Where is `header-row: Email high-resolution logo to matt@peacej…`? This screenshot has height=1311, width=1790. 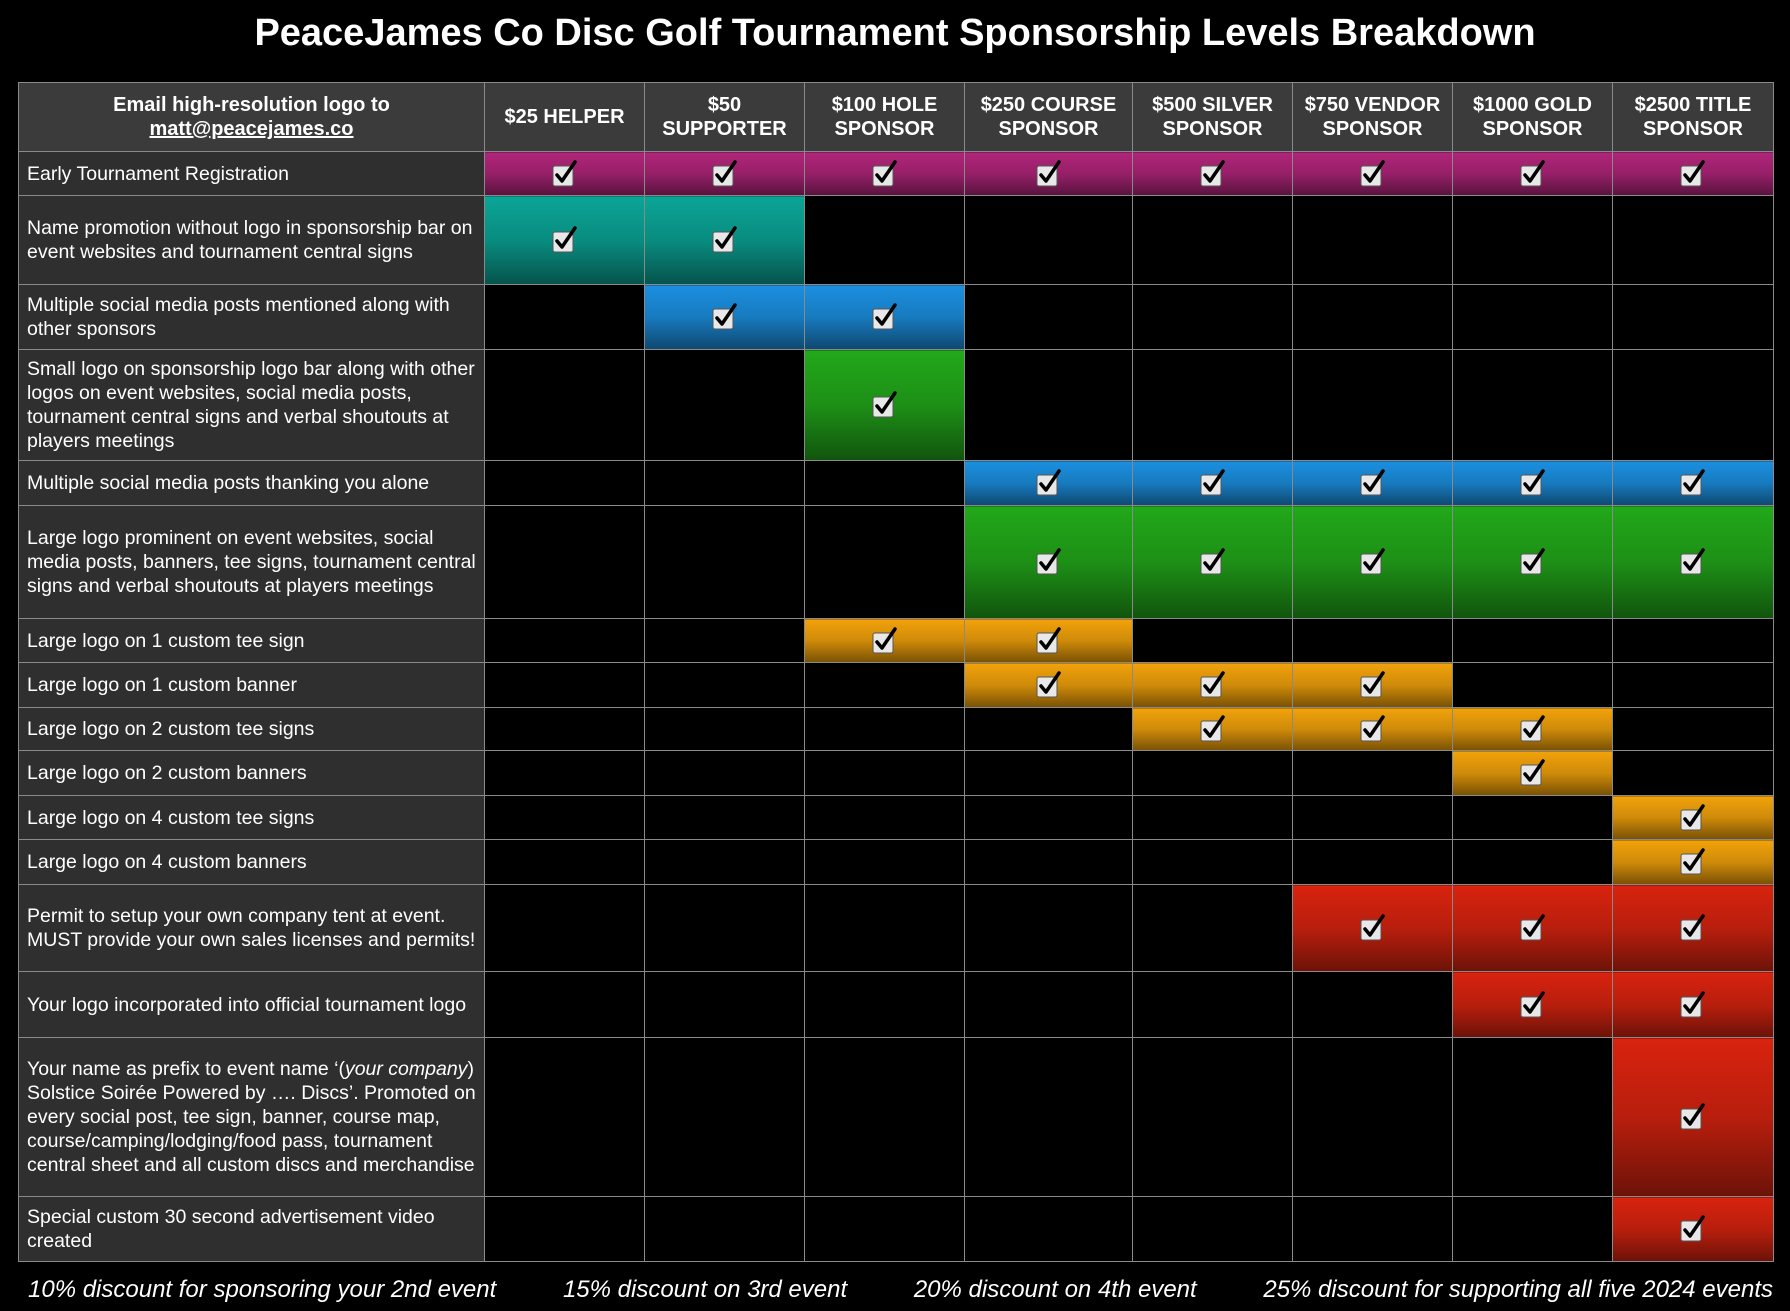
header-row: Email high-resolution logo to matt@peacej… is located at coordinates (896, 117).